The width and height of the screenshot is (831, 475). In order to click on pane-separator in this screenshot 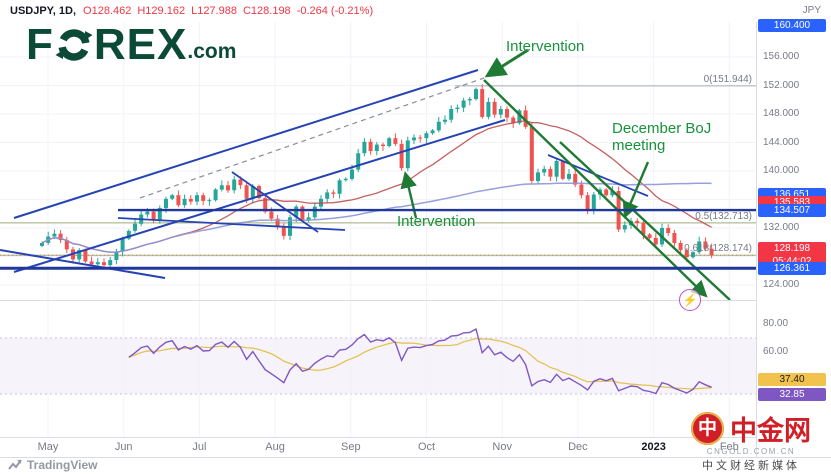, I will do `click(415, 300)`.